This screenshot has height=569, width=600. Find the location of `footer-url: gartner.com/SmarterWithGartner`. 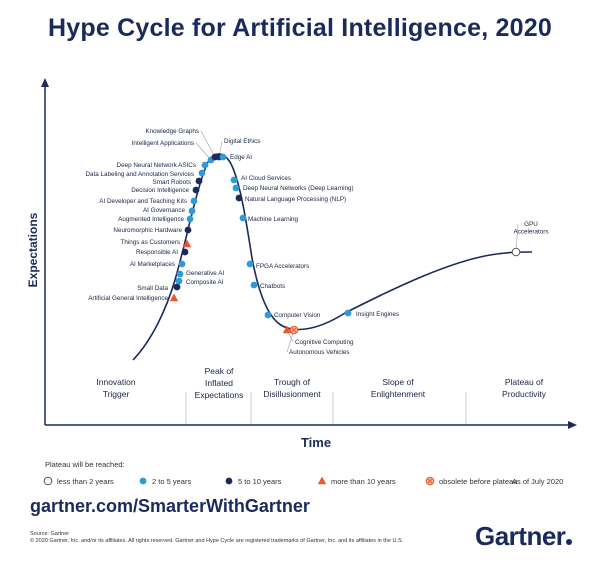

footer-url: gartner.com/SmarterWithGartner is located at coordinates (170, 506).